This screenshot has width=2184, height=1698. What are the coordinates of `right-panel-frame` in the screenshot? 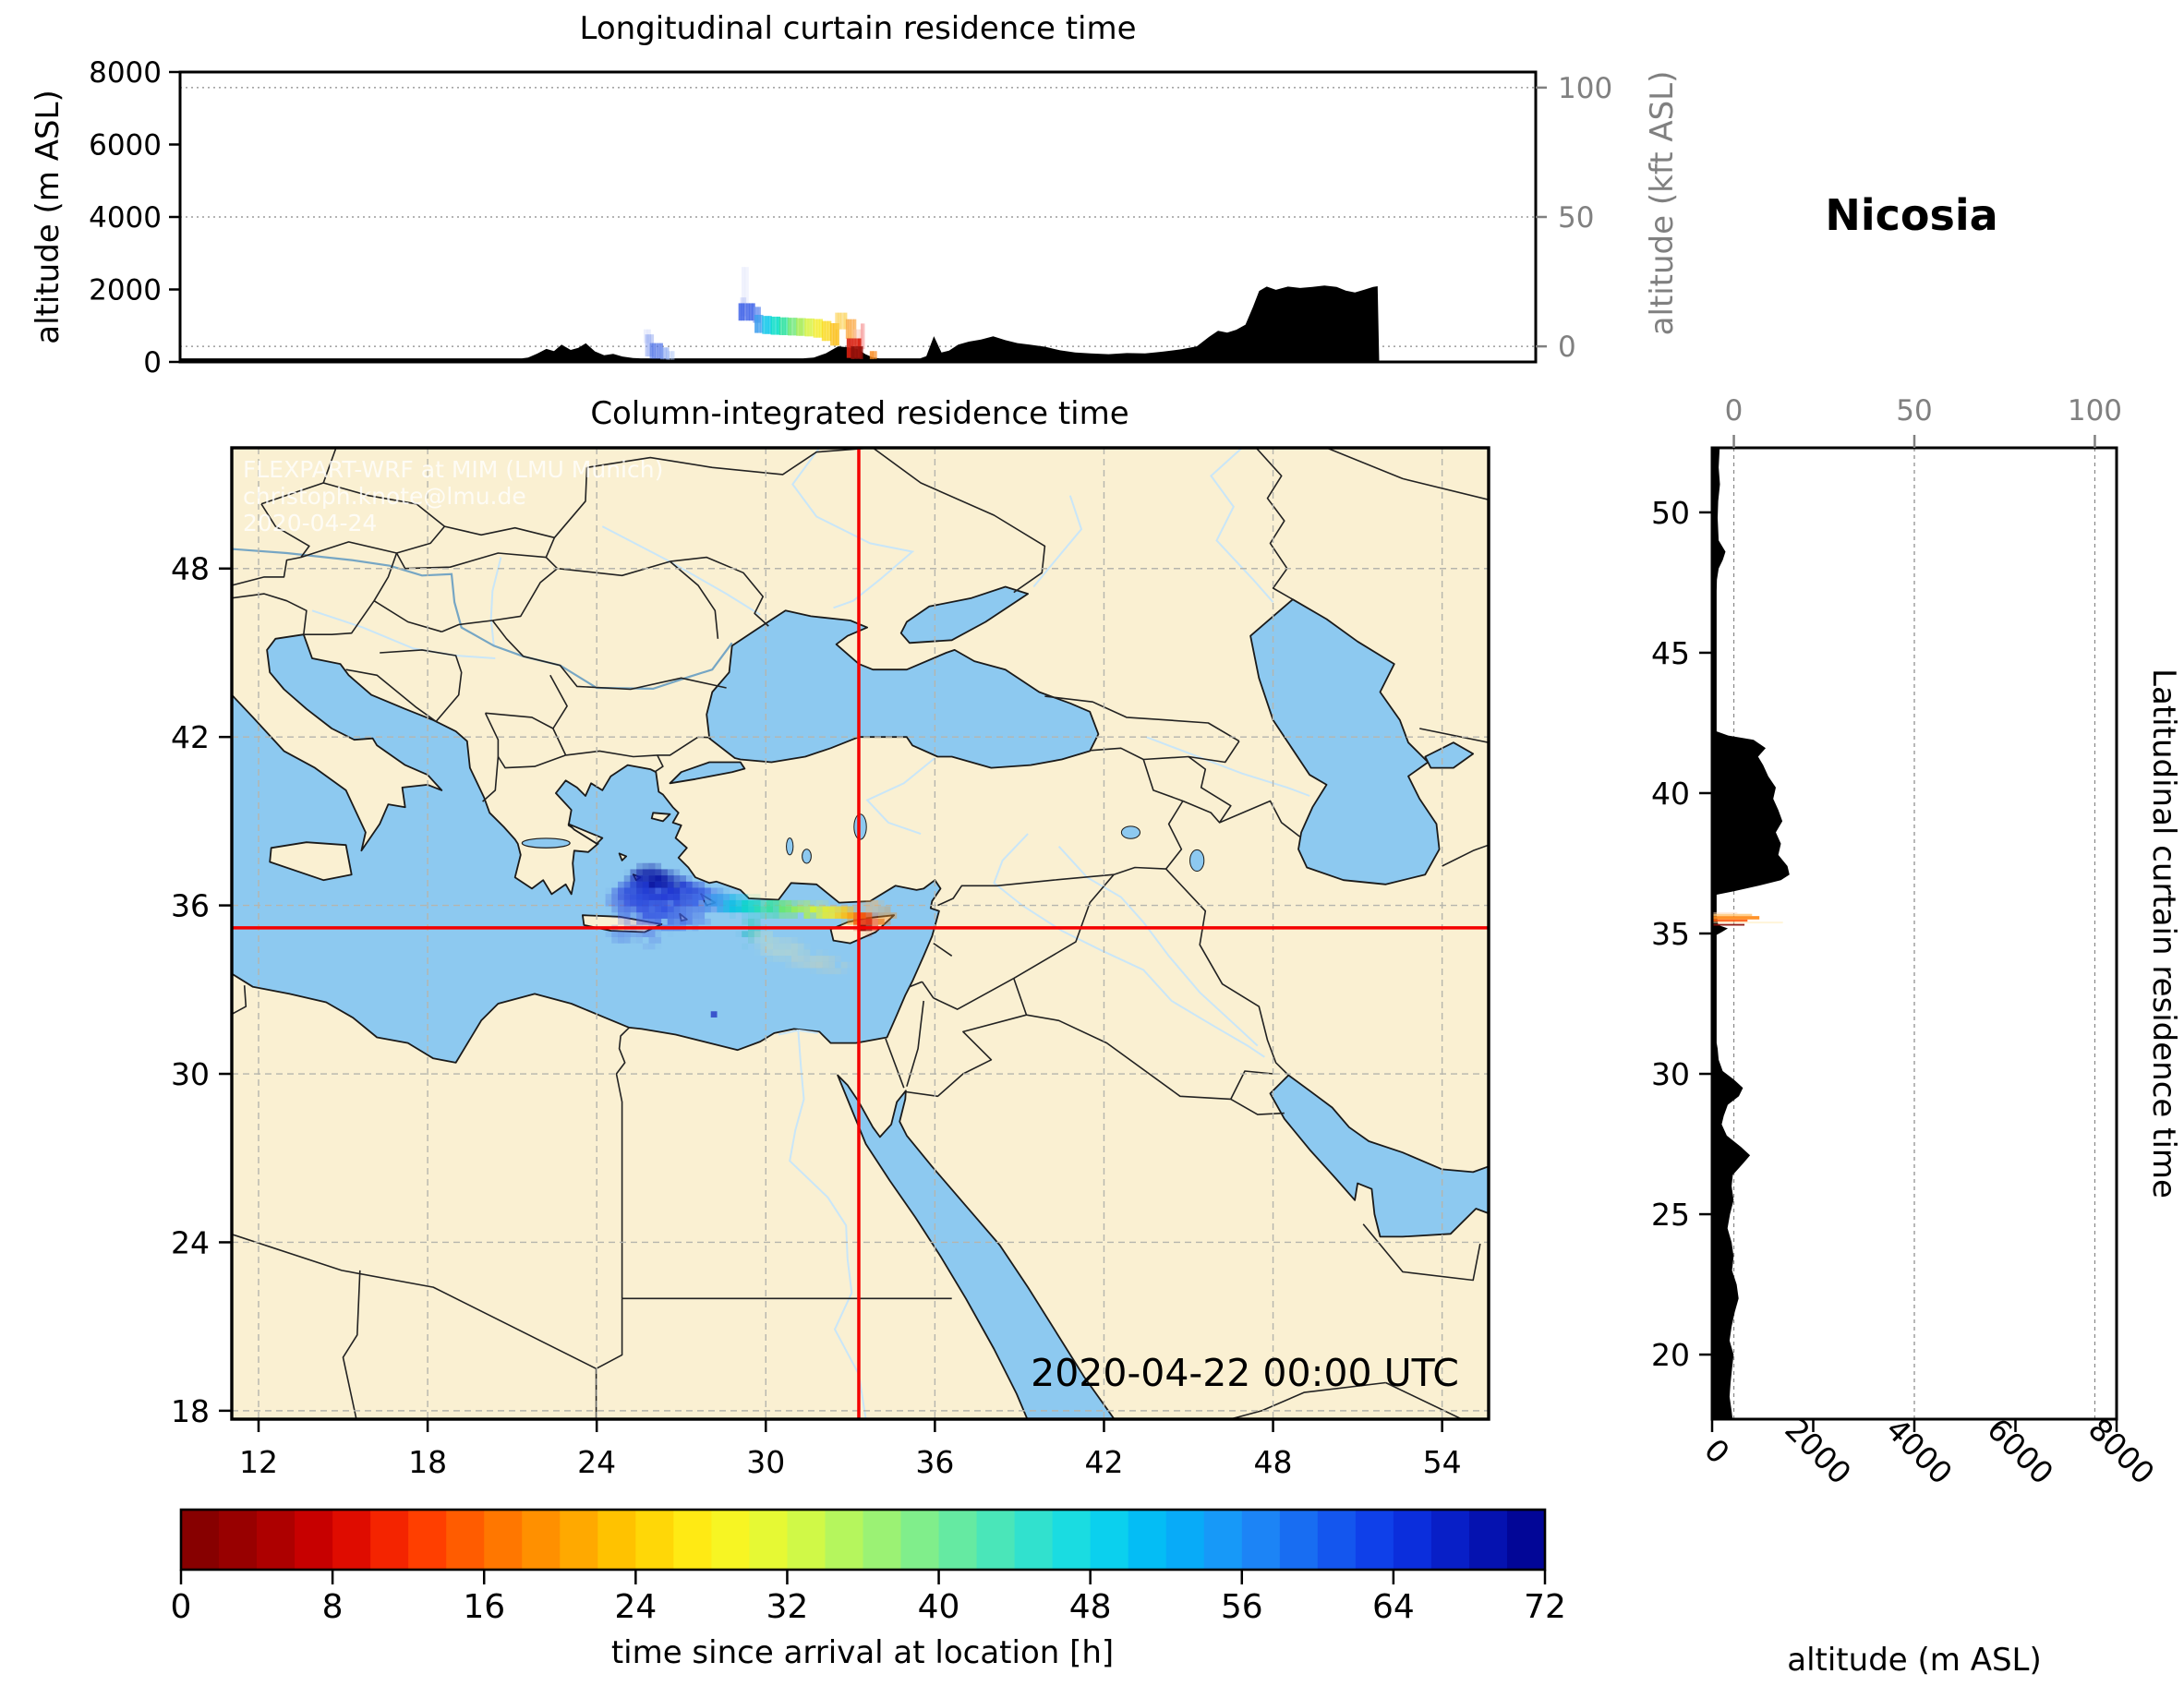 It's located at (1914, 933).